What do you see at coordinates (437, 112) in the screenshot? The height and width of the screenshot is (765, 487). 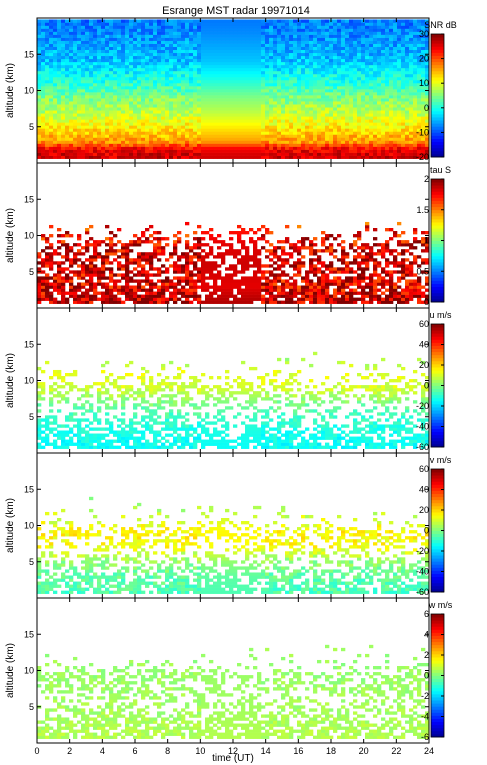 I see `snr-colorbar-step` at bounding box center [437, 112].